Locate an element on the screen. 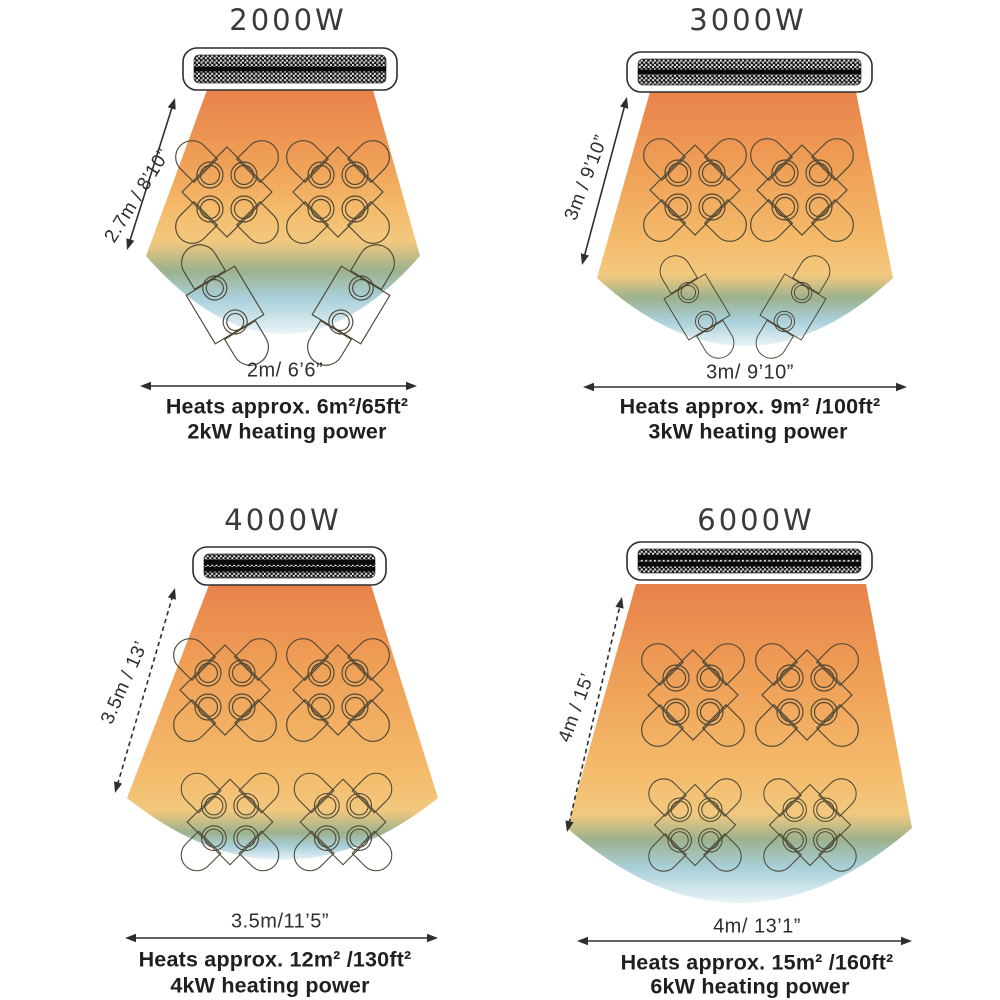  coverage-area-label: Heats approx. 12m² /130ft² is located at coordinates (275, 959).